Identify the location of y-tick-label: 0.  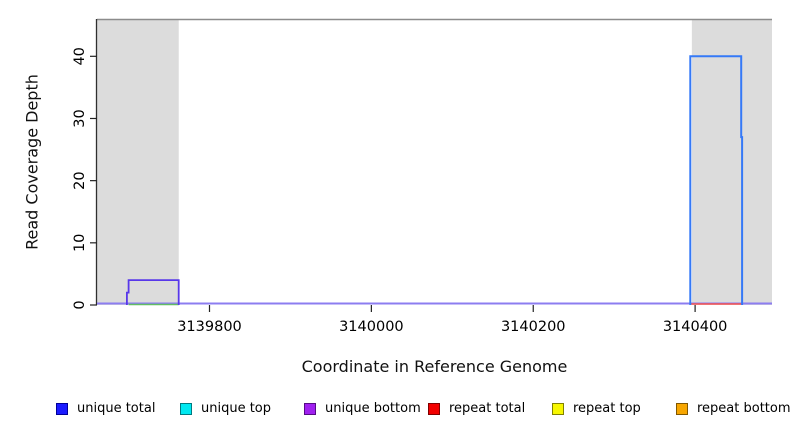
(80, 304).